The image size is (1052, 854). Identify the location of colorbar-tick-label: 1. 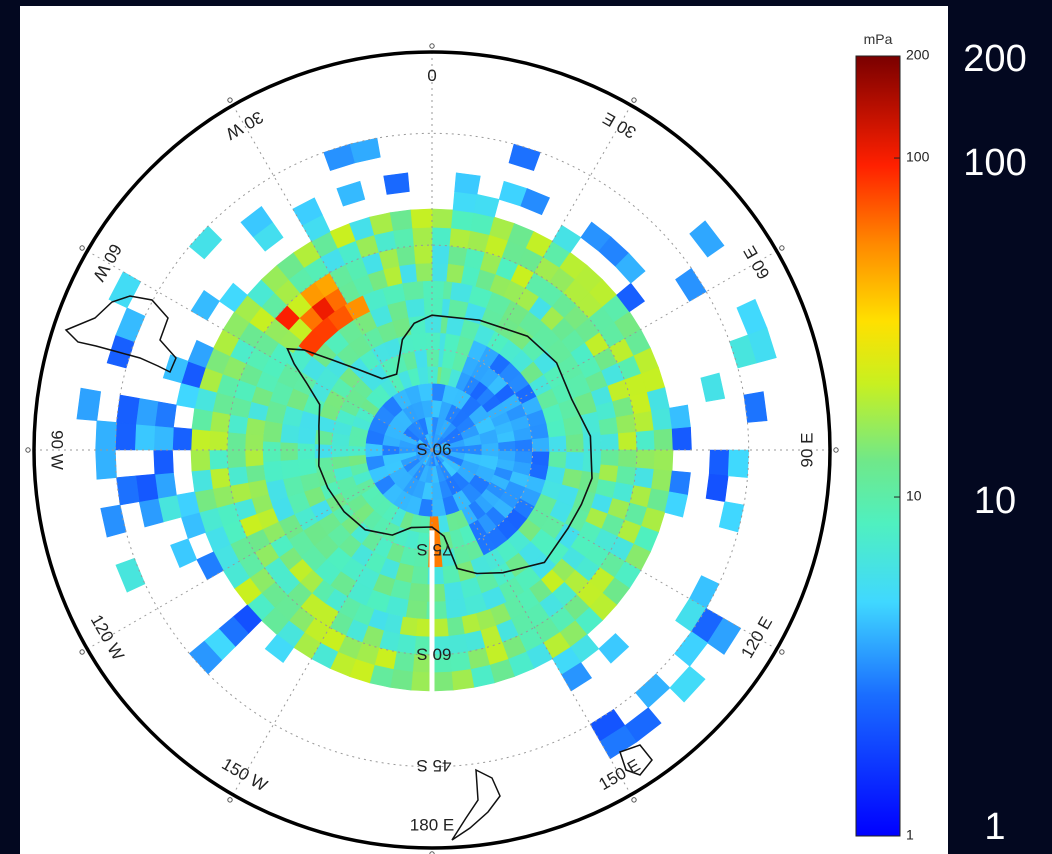
(910, 835).